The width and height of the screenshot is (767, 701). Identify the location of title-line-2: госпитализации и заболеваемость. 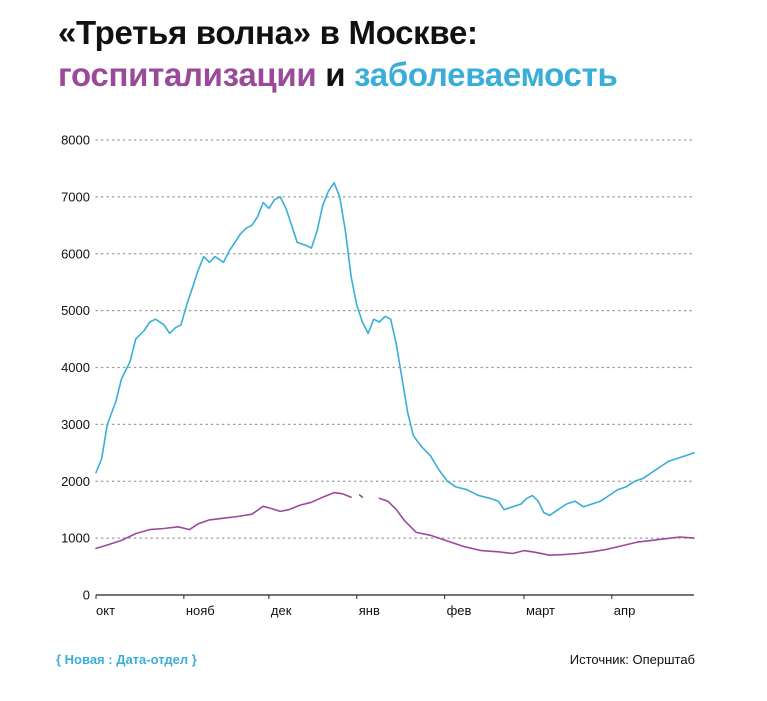
(338, 75).